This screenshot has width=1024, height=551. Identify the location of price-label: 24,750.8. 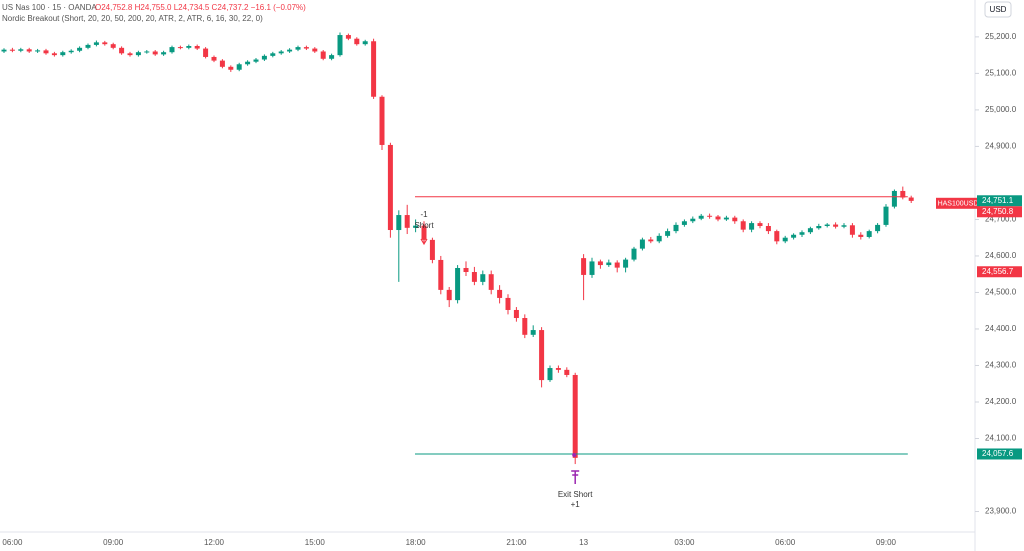
(998, 211).